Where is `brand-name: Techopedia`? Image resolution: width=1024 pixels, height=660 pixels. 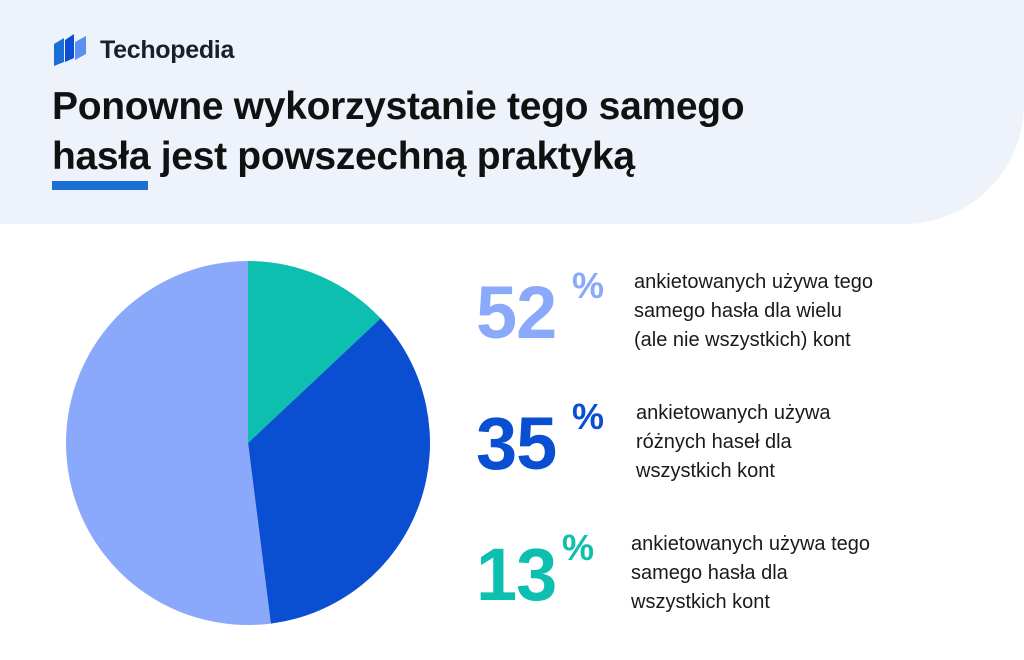 brand-name: Techopedia is located at coordinates (167, 49).